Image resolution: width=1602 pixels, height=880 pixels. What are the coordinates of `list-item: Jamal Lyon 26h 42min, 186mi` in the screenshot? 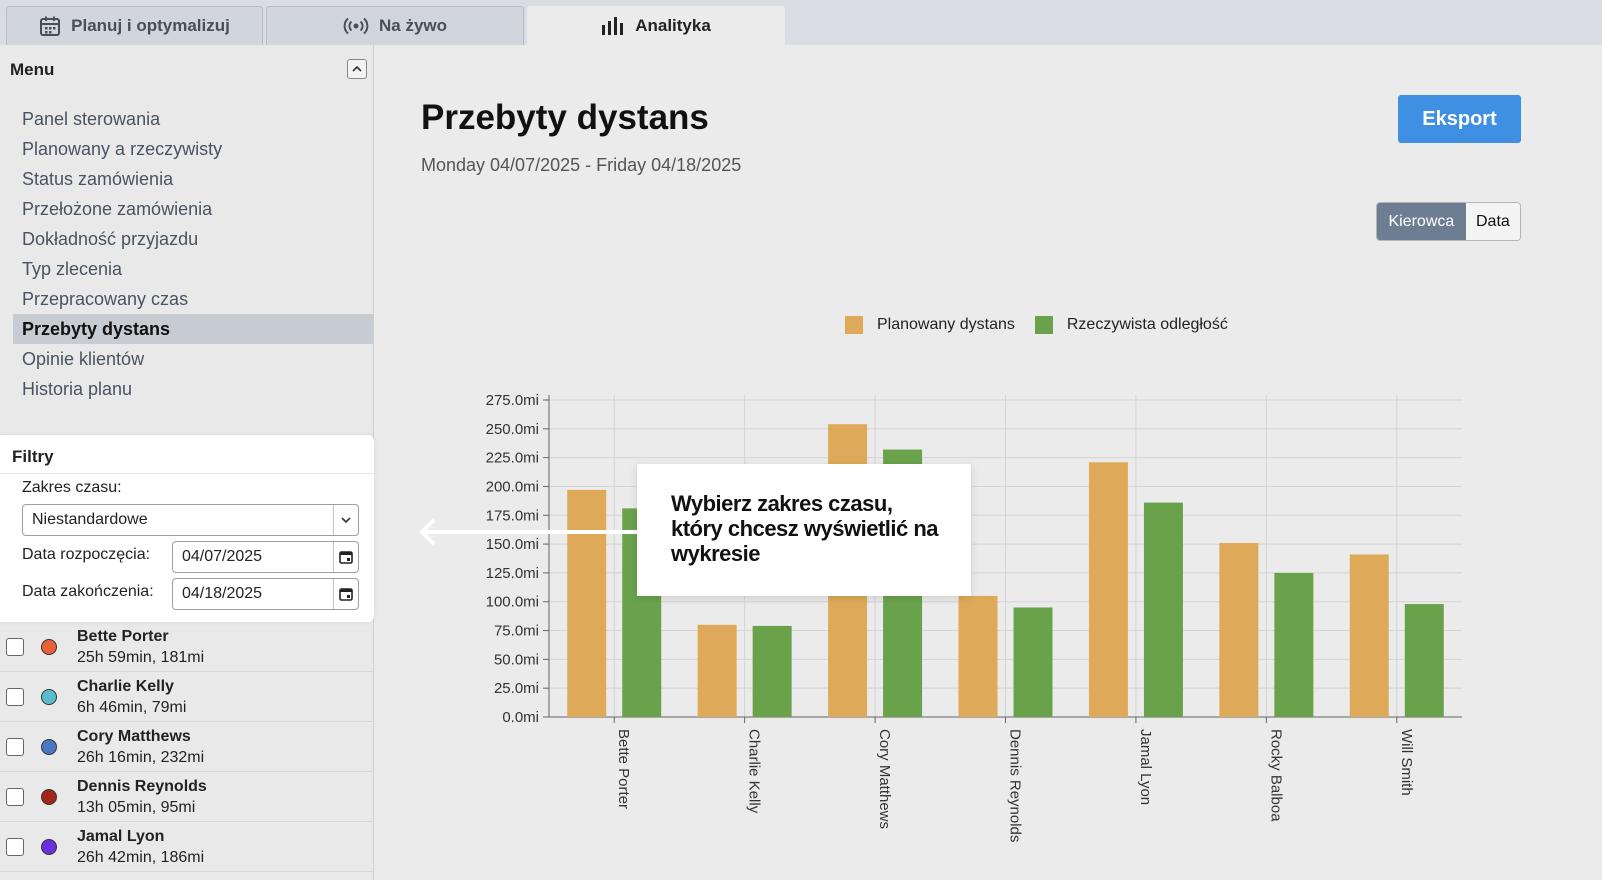 It's located at (187, 847).